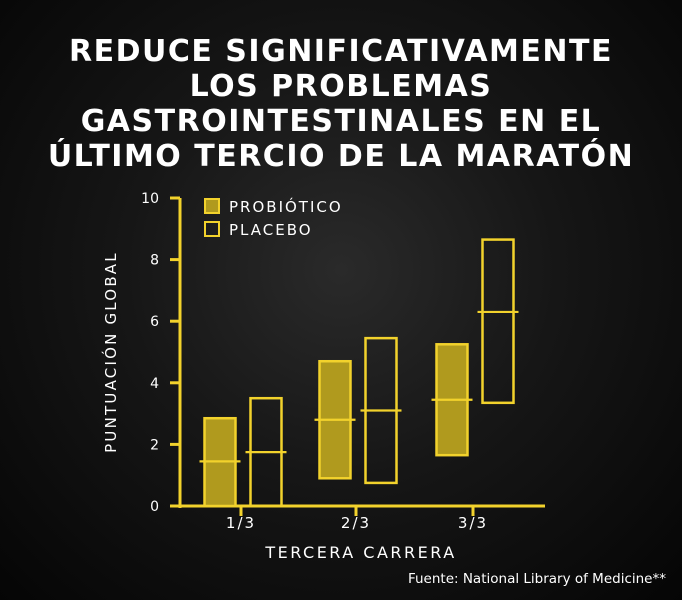 The width and height of the screenshot is (682, 600). Describe the element at coordinates (150, 199) in the screenshot. I see `y-tick-label: 10` at that location.